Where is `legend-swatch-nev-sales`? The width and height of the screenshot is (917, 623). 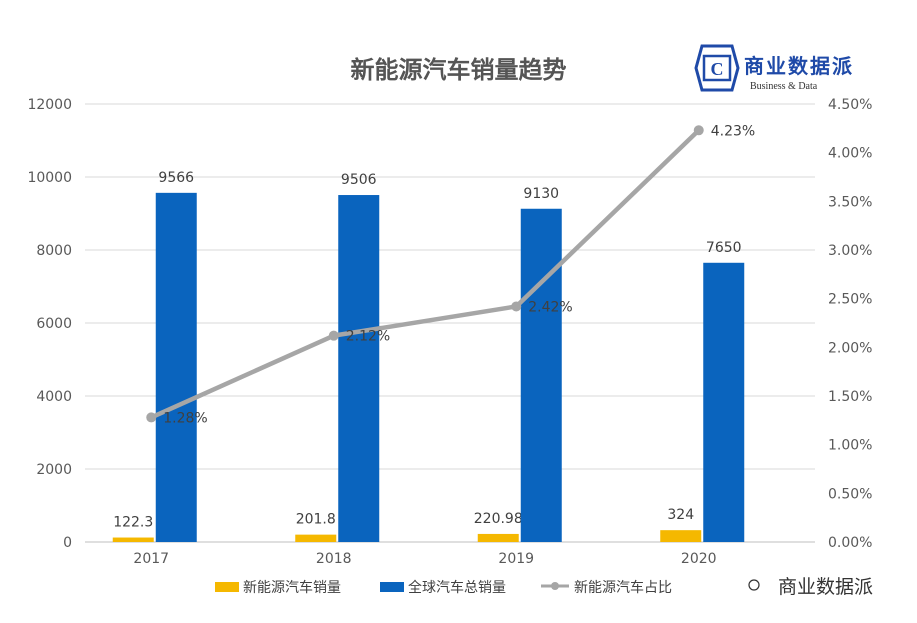 legend-swatch-nev-sales is located at coordinates (227, 587).